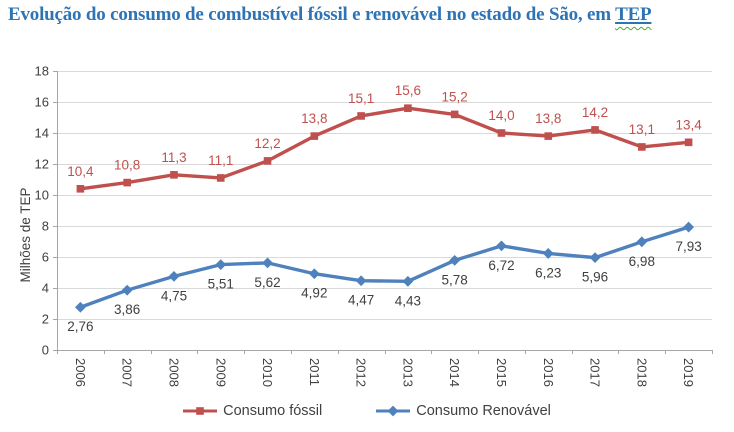  What do you see at coordinates (595, 112) in the screenshot?
I see `svg-text: 14,2` at bounding box center [595, 112].